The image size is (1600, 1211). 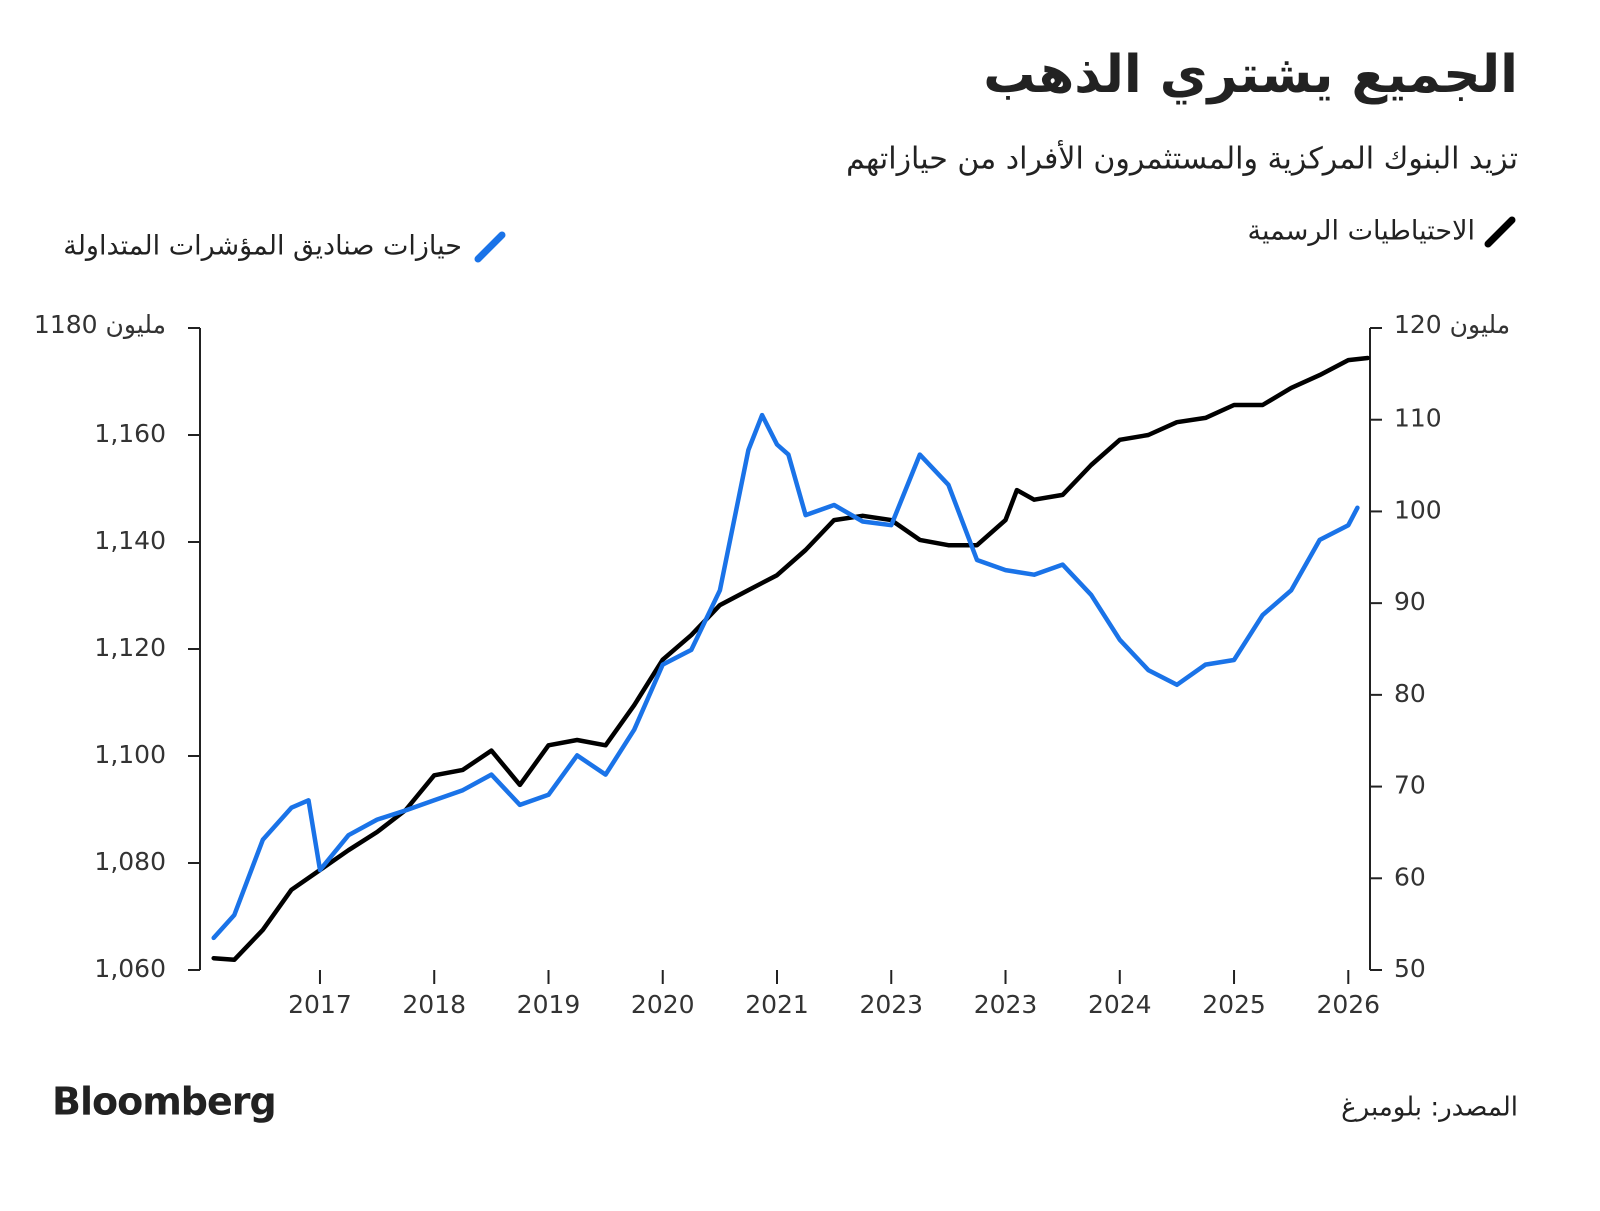 What do you see at coordinates (130, 968) in the screenshot?
I see `y-tick-label: 1,060` at bounding box center [130, 968].